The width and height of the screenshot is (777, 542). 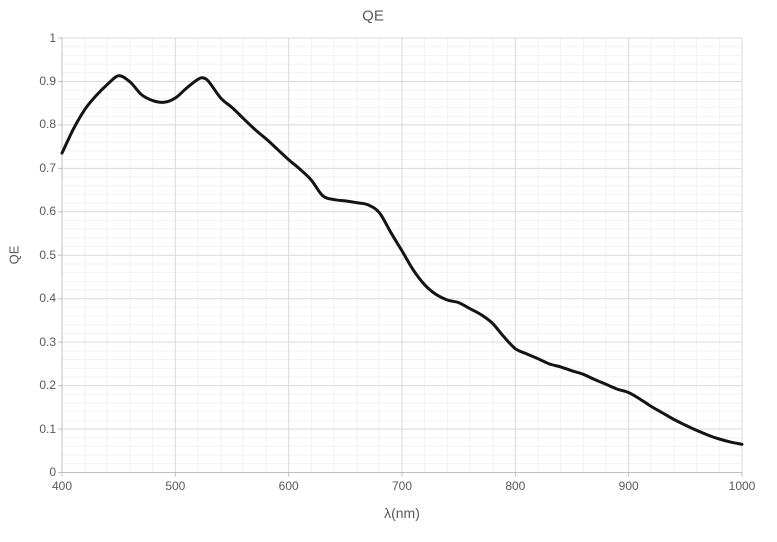 What do you see at coordinates (742, 486) in the screenshot?
I see `x-tick-label: 1000` at bounding box center [742, 486].